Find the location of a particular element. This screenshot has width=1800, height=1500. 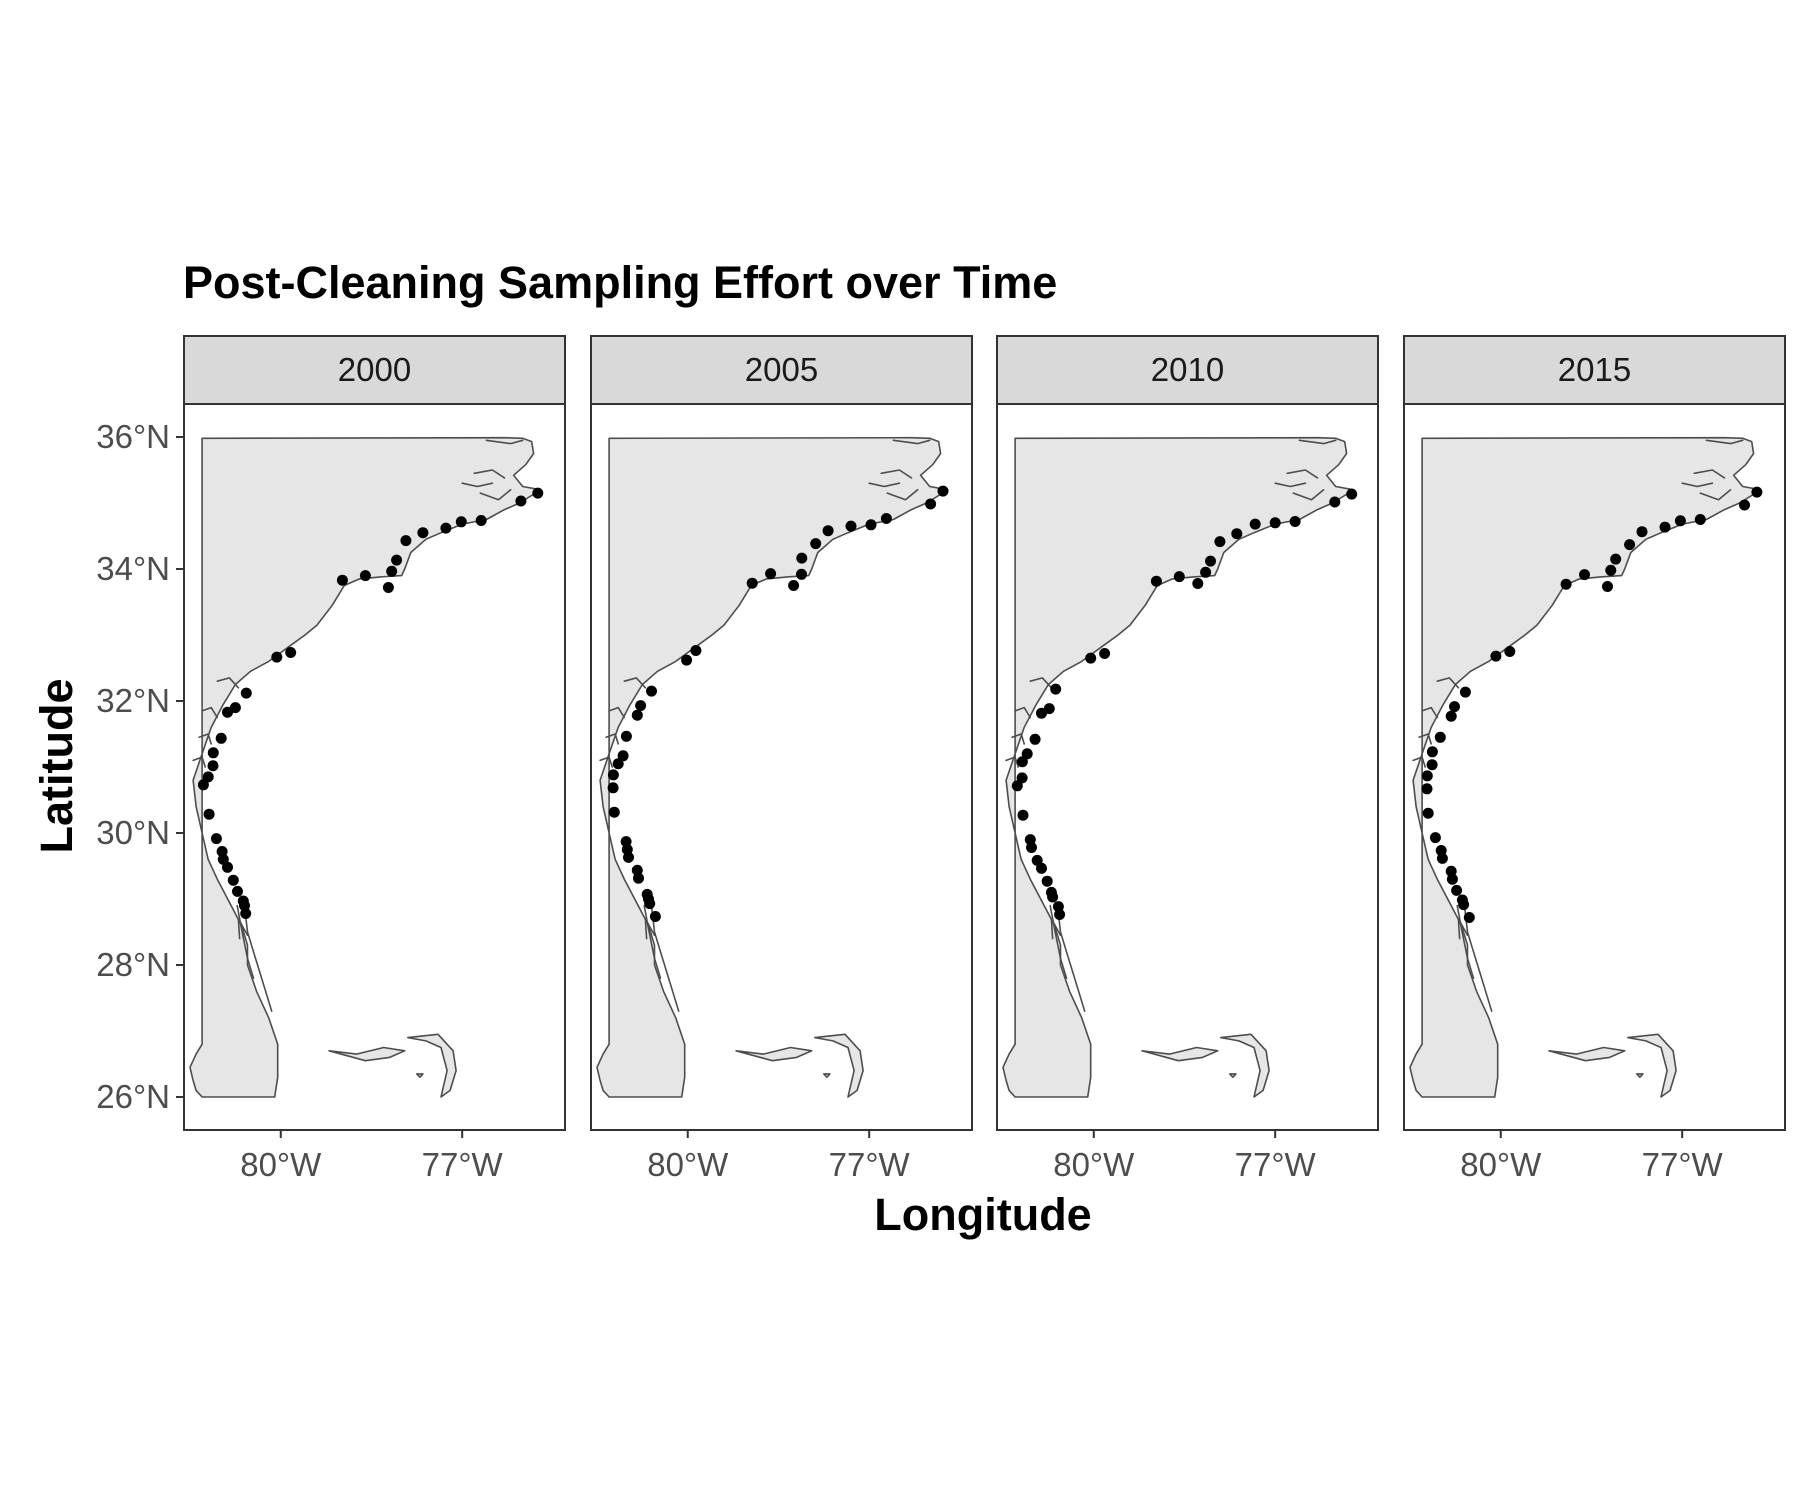

y-tick-label: 34°N is located at coordinates (133, 568).